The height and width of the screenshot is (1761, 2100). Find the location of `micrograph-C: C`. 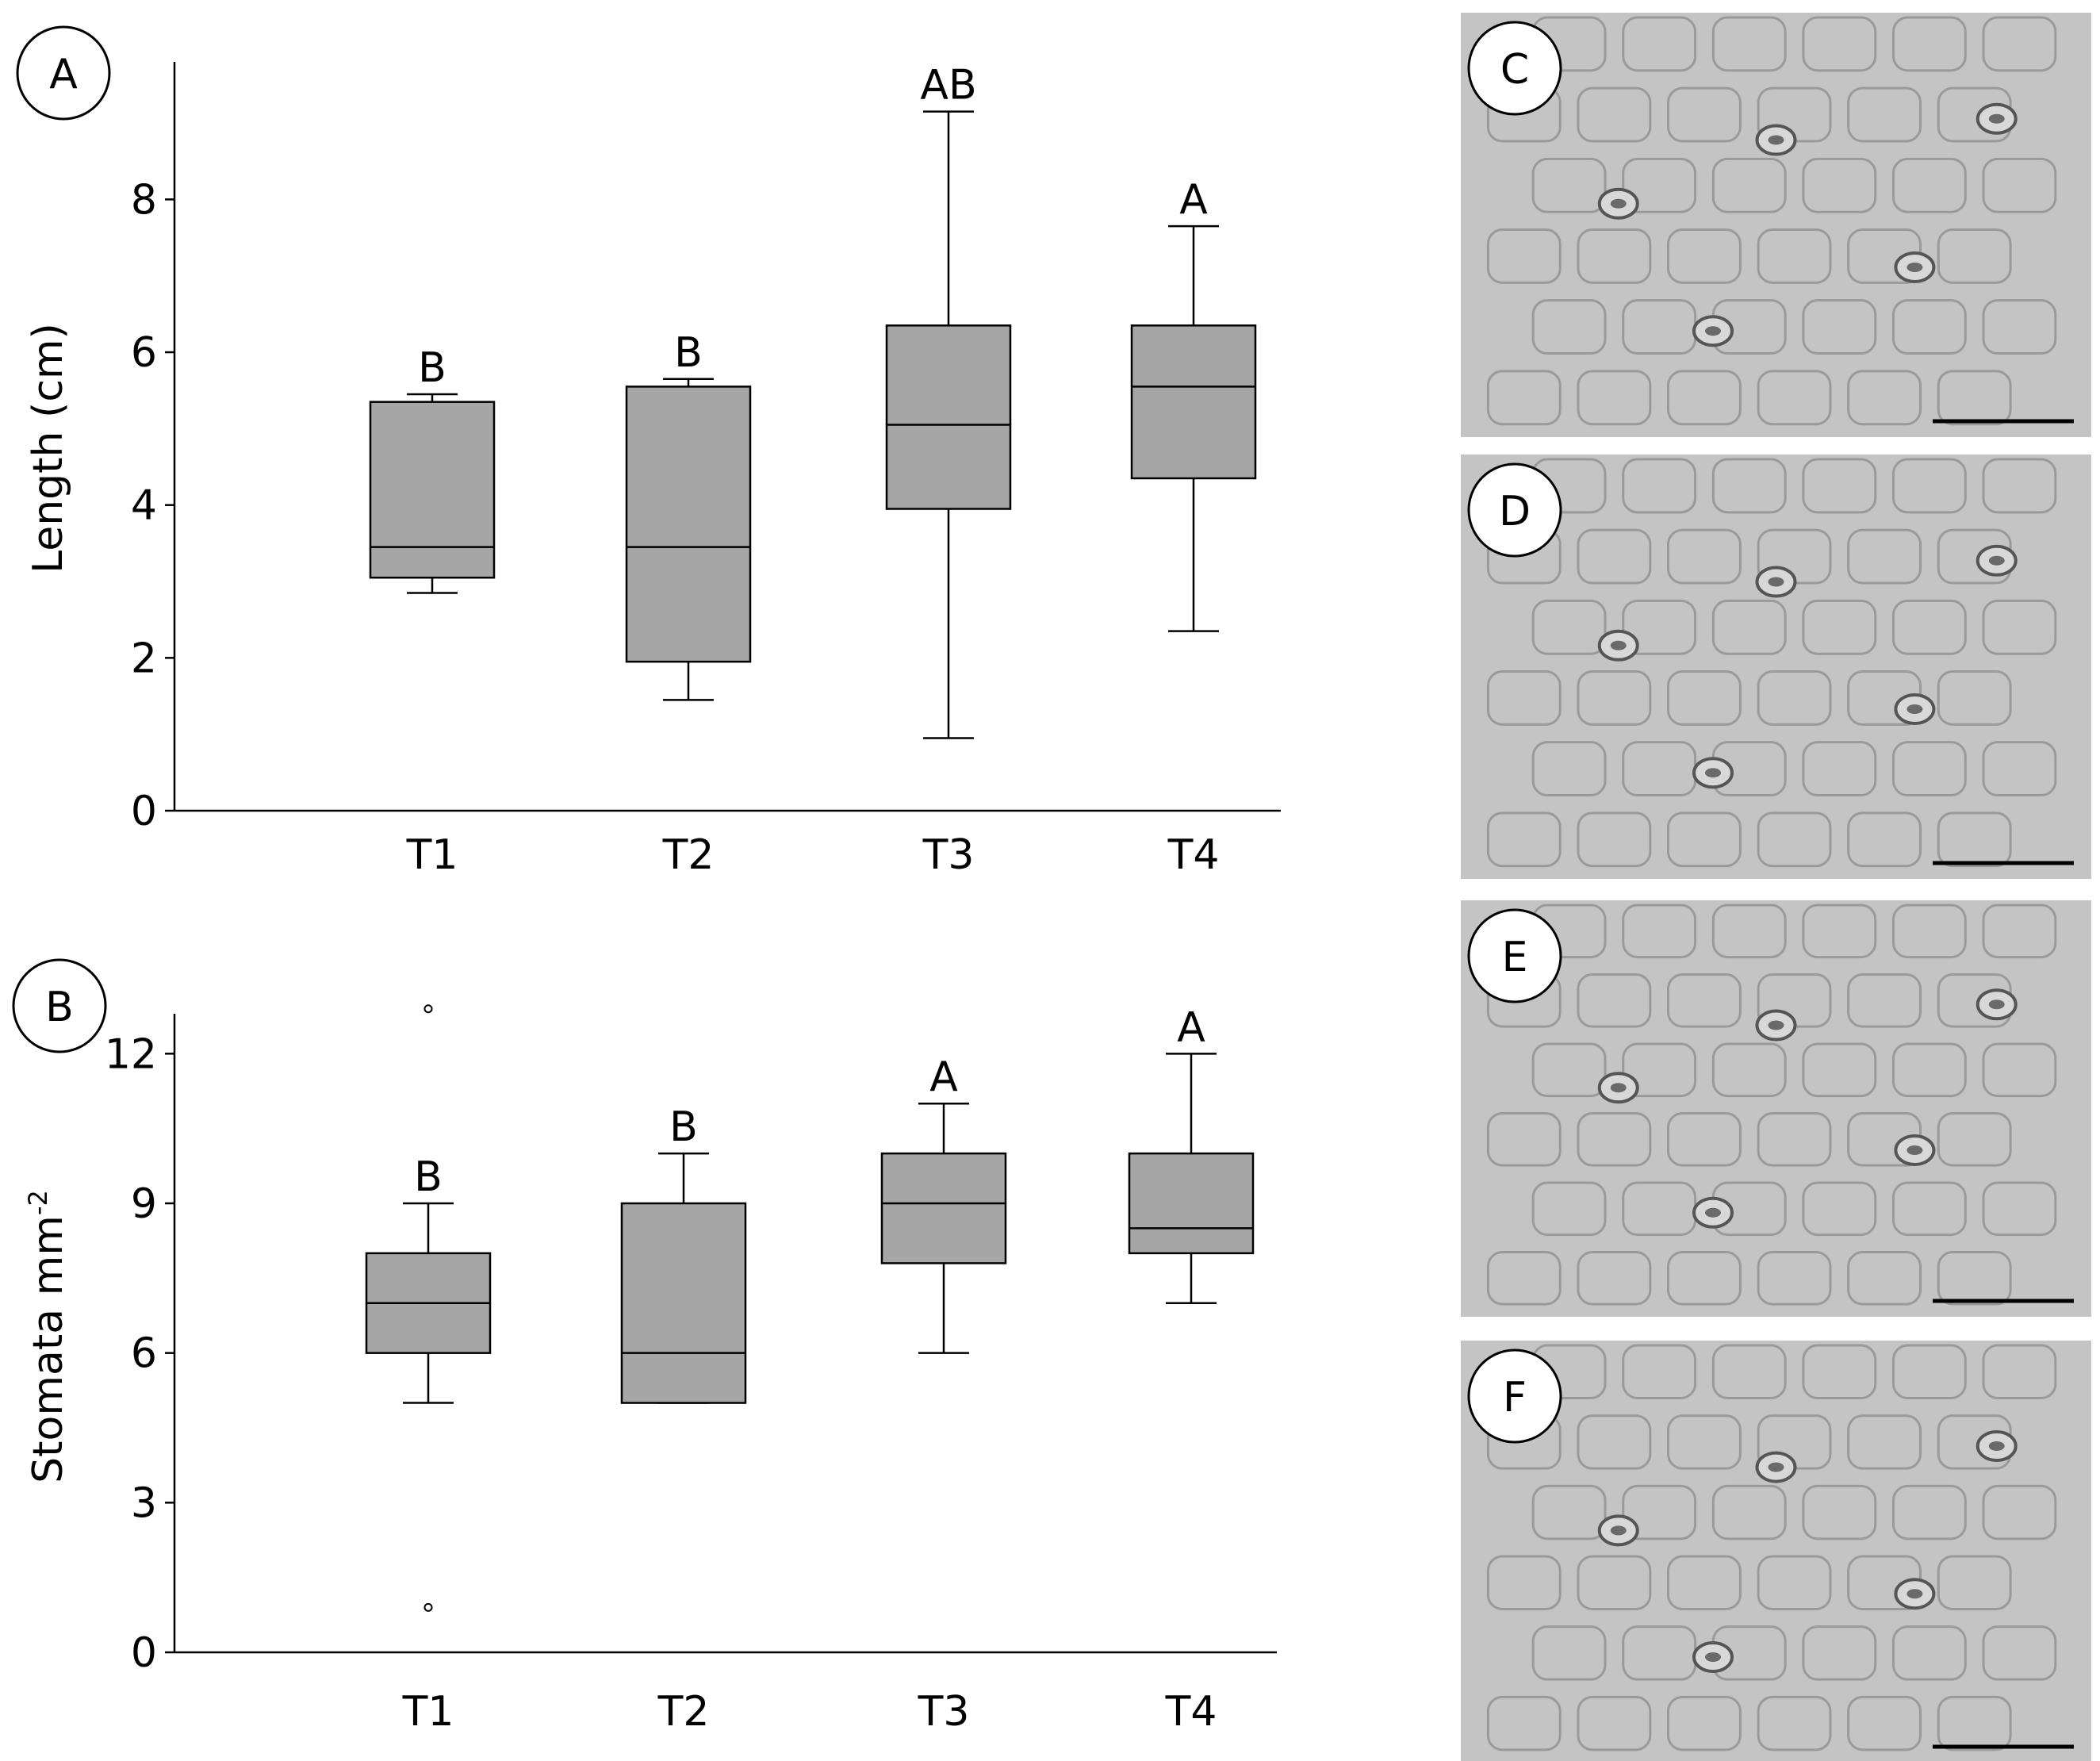

micrograph-C: C is located at coordinates (1776, 225).